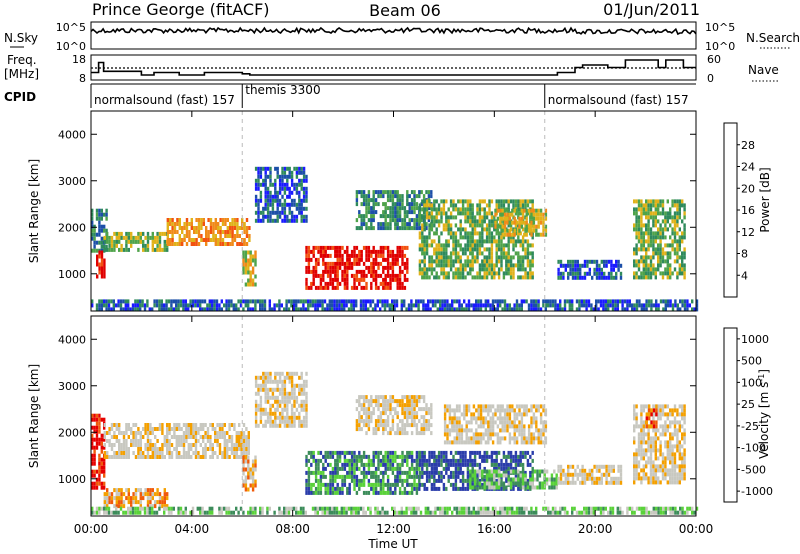  What do you see at coordinates (21, 38) in the screenshot?
I see `nsky-label: N.Sky` at bounding box center [21, 38].